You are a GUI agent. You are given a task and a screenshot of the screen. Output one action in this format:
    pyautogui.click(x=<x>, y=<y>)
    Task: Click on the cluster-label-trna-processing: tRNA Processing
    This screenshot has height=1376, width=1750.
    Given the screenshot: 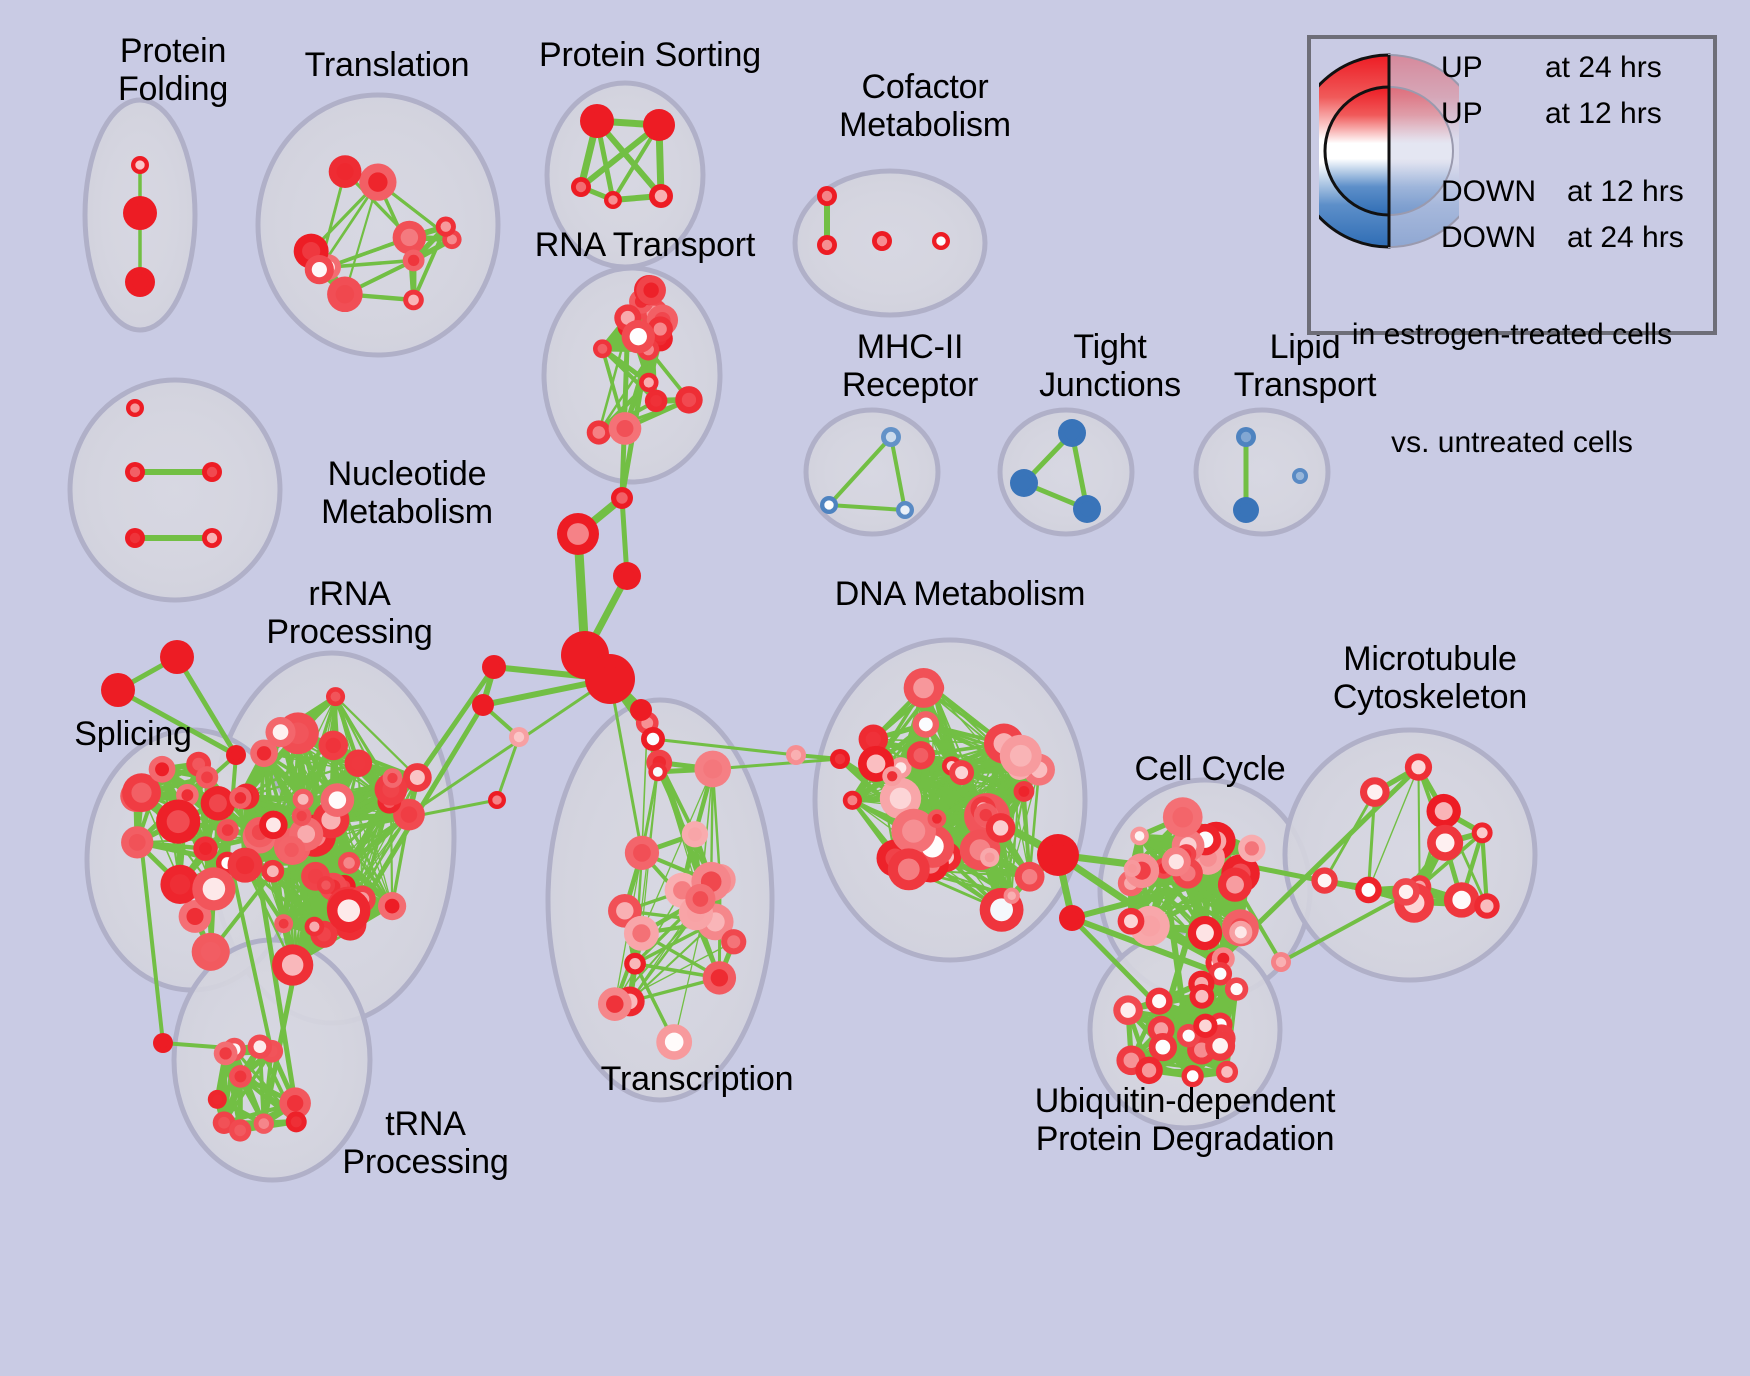 What is the action you would take?
    pyautogui.click(x=425, y=1143)
    